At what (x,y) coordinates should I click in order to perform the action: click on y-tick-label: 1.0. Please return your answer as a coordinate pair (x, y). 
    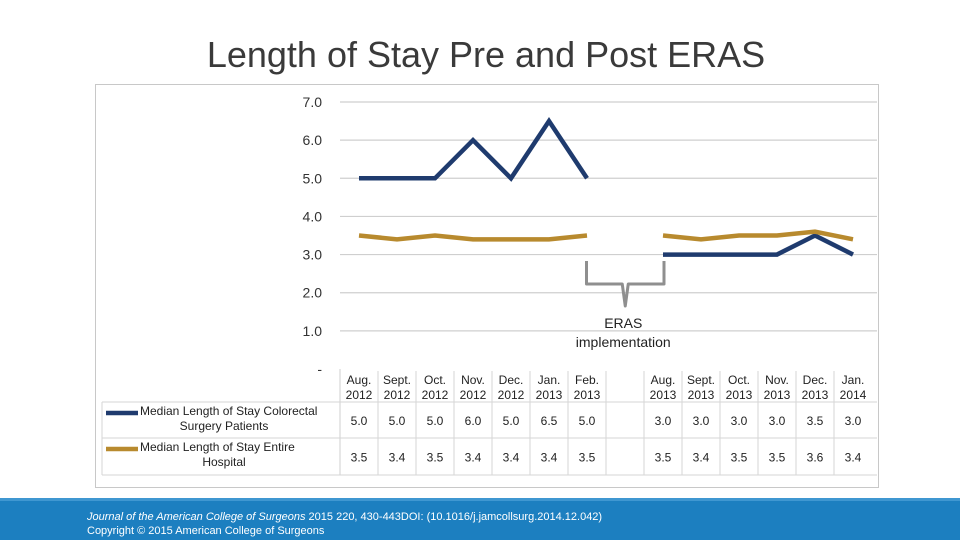
    Looking at the image, I should click on (313, 331).